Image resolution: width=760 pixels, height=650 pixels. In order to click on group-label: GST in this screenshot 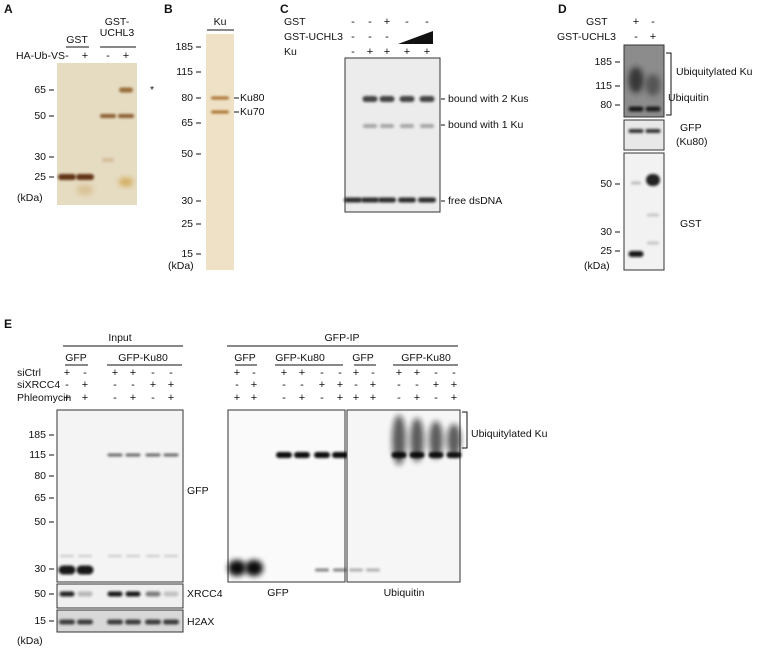, I will do `click(77, 40)`.